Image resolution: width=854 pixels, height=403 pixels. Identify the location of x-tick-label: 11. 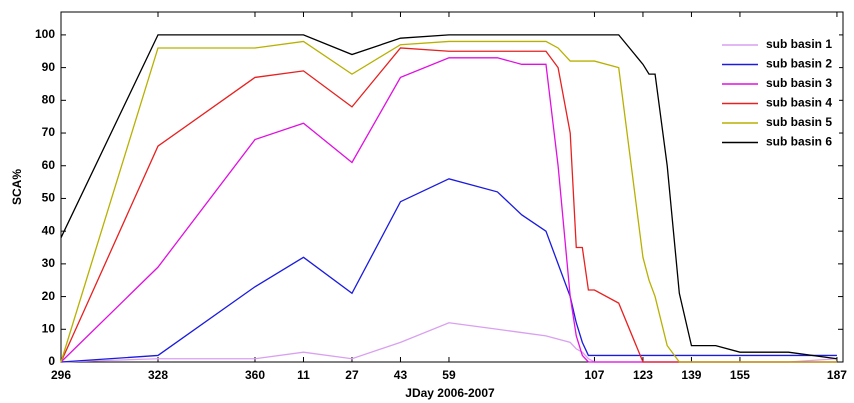
(303, 375).